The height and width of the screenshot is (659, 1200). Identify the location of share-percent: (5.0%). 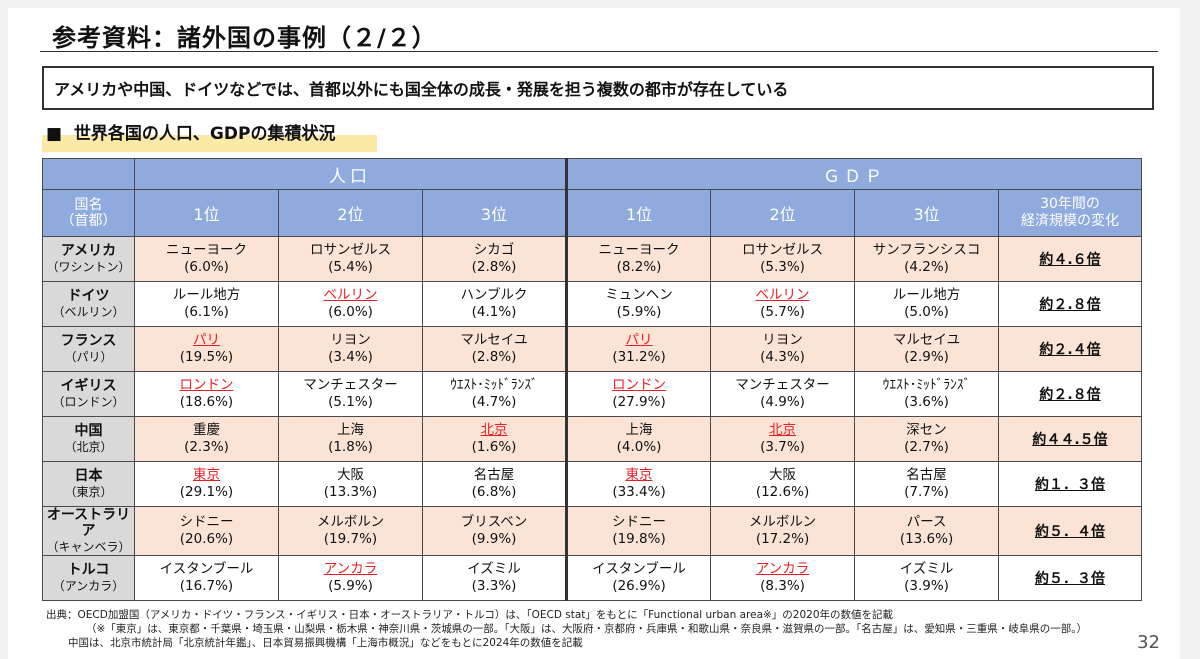
(926, 312).